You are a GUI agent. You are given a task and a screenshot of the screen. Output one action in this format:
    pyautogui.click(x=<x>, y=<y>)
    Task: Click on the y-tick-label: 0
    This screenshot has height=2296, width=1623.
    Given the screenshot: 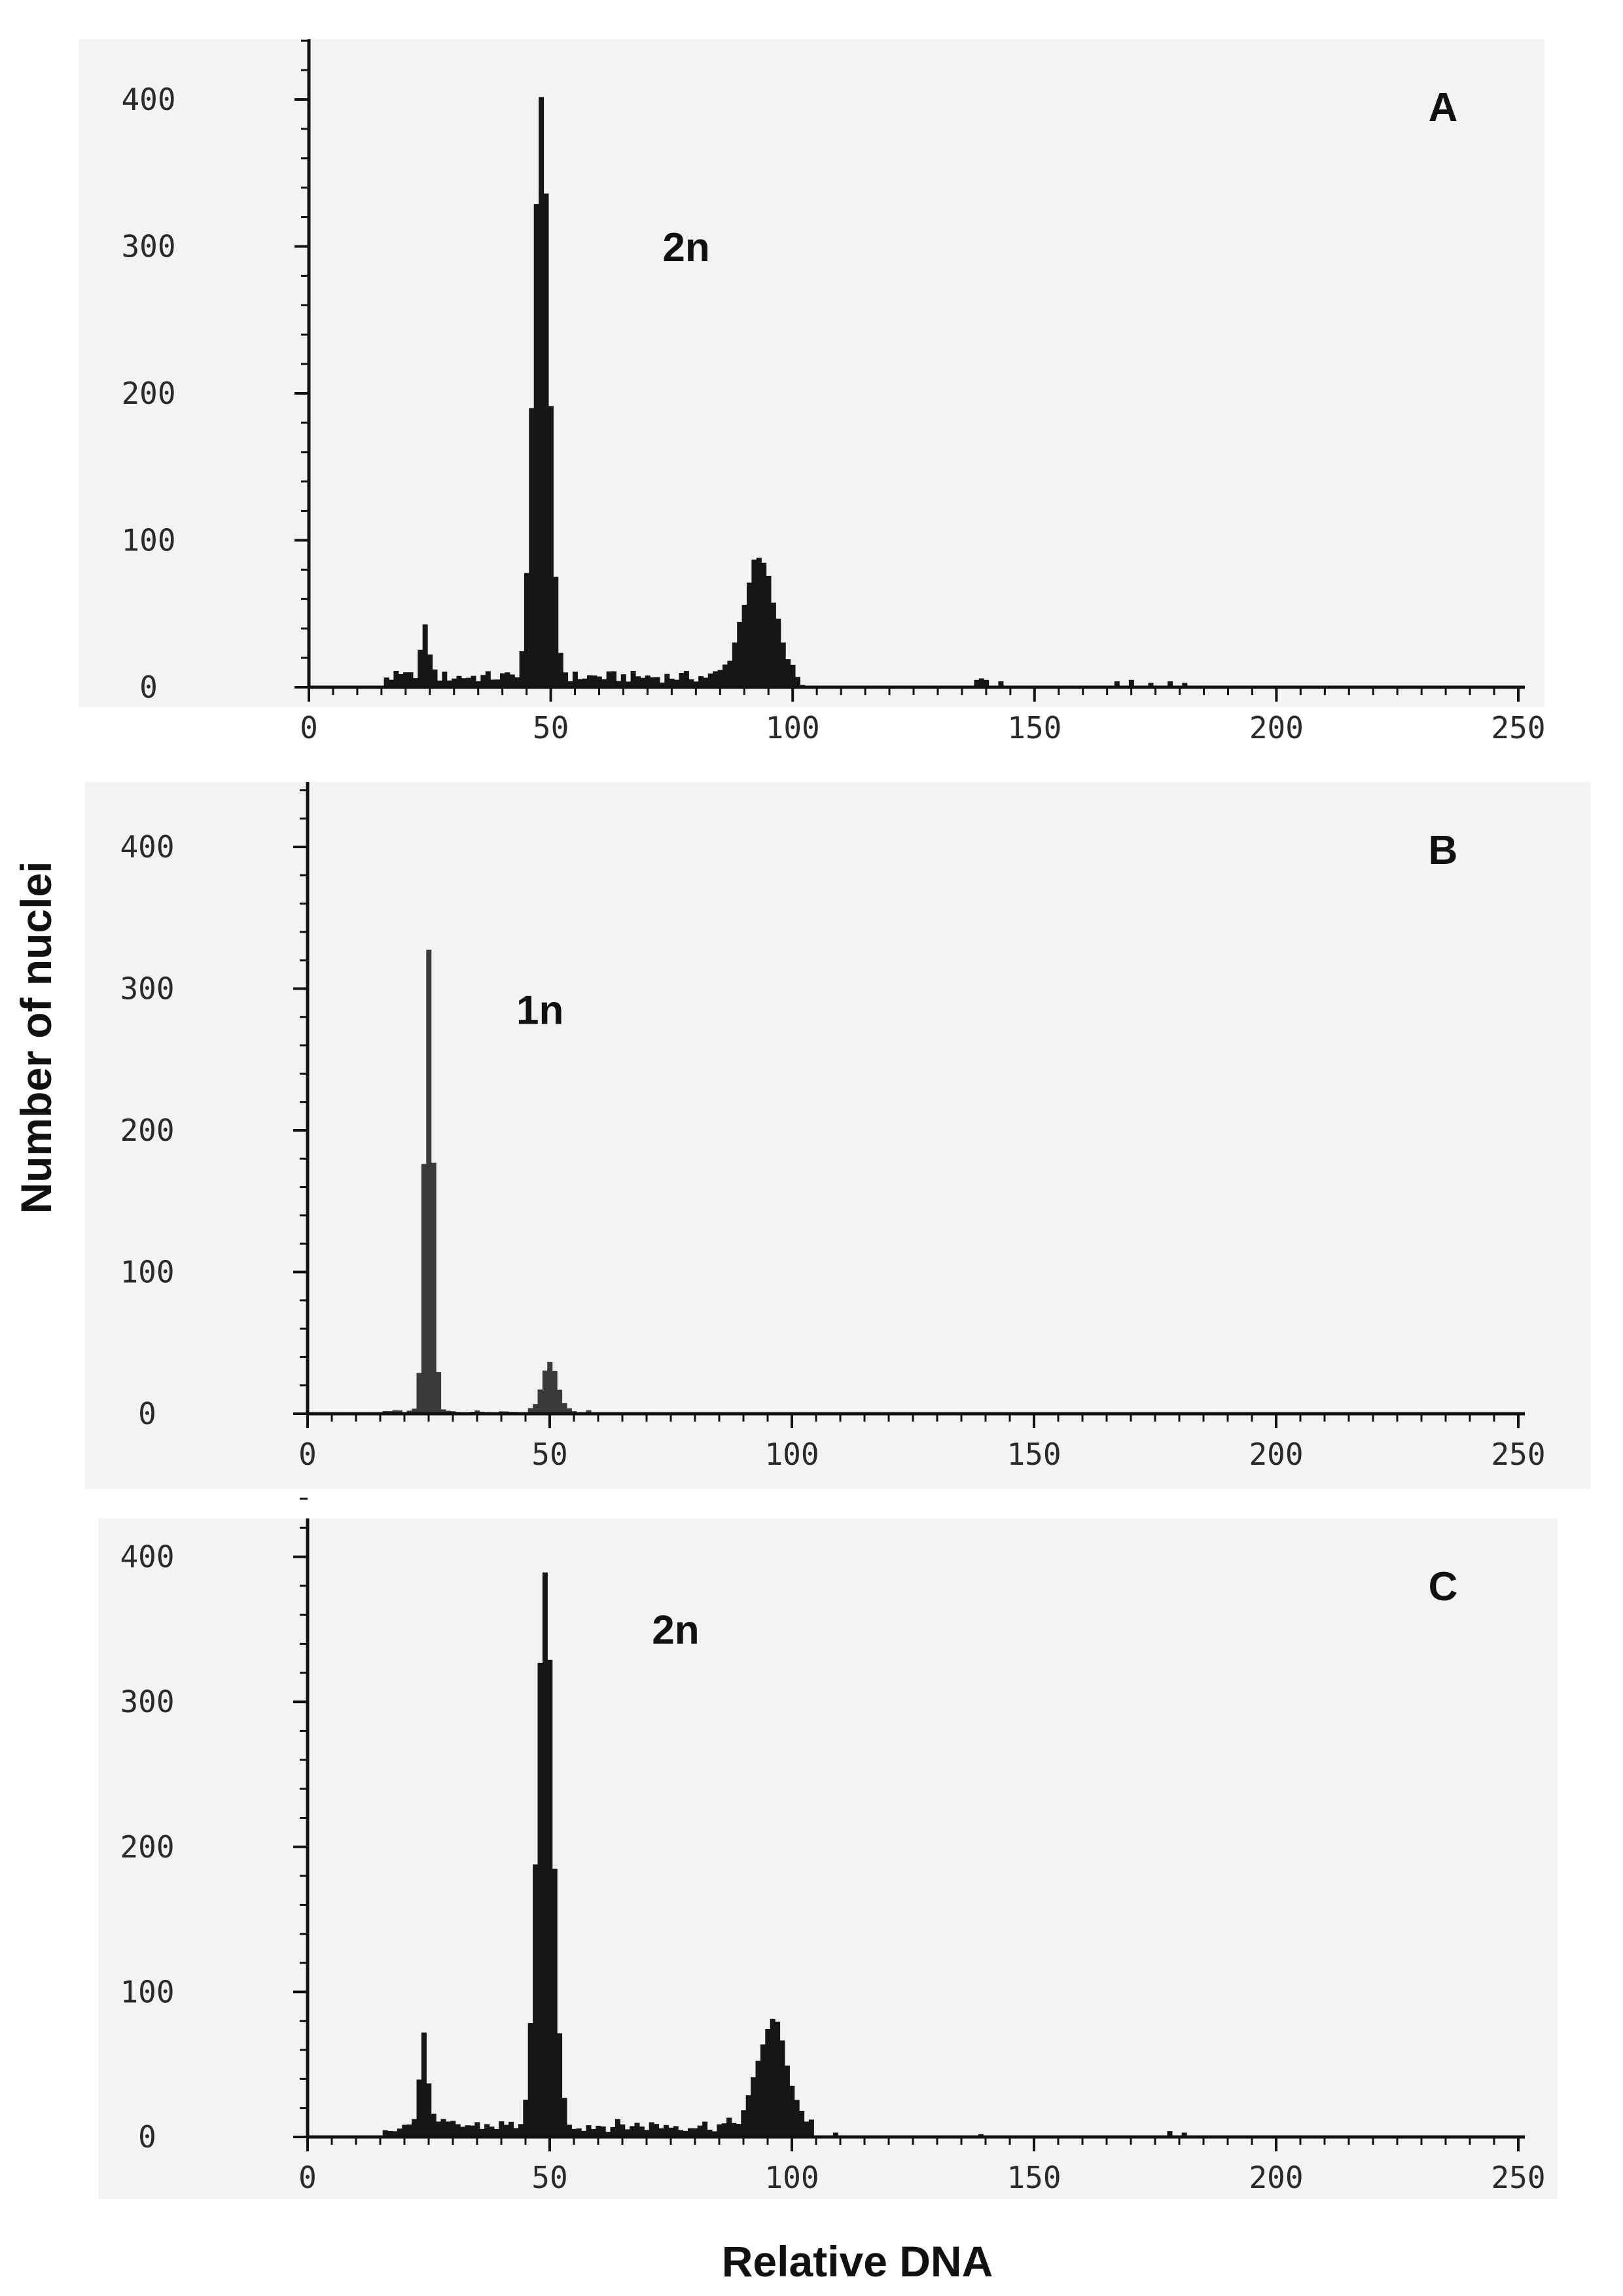 What is the action you would take?
    pyautogui.click(x=147, y=2137)
    